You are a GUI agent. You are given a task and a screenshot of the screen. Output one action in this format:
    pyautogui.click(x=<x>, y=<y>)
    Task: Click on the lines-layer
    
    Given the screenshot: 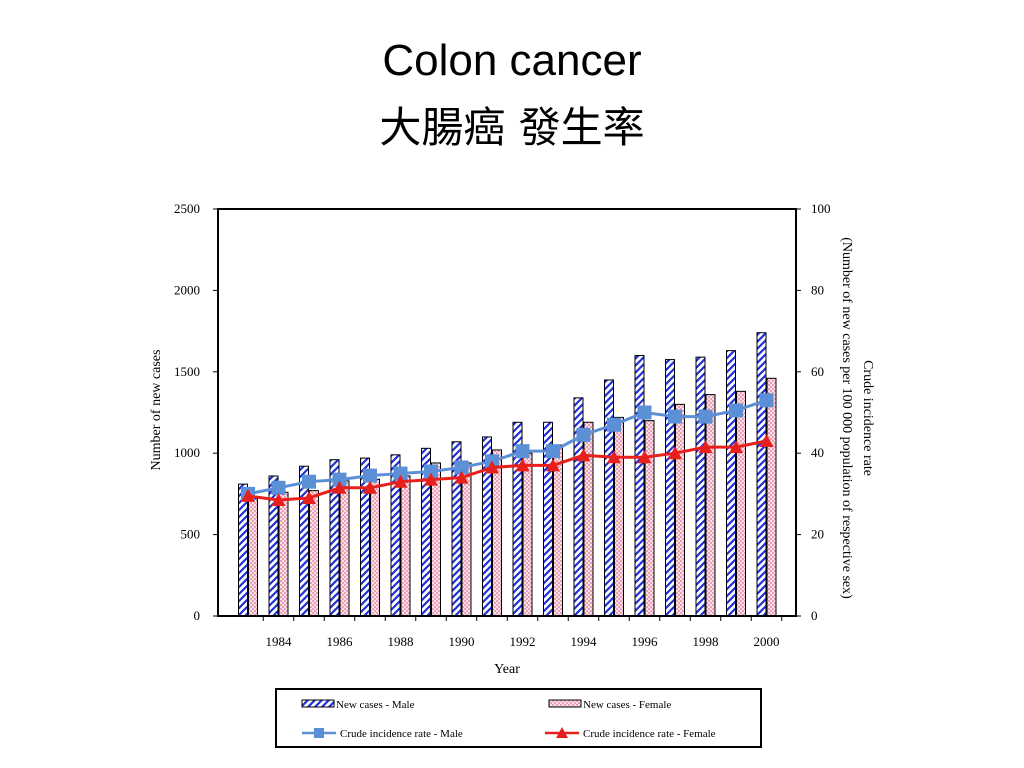 What is the action you would take?
    pyautogui.click(x=507, y=450)
    